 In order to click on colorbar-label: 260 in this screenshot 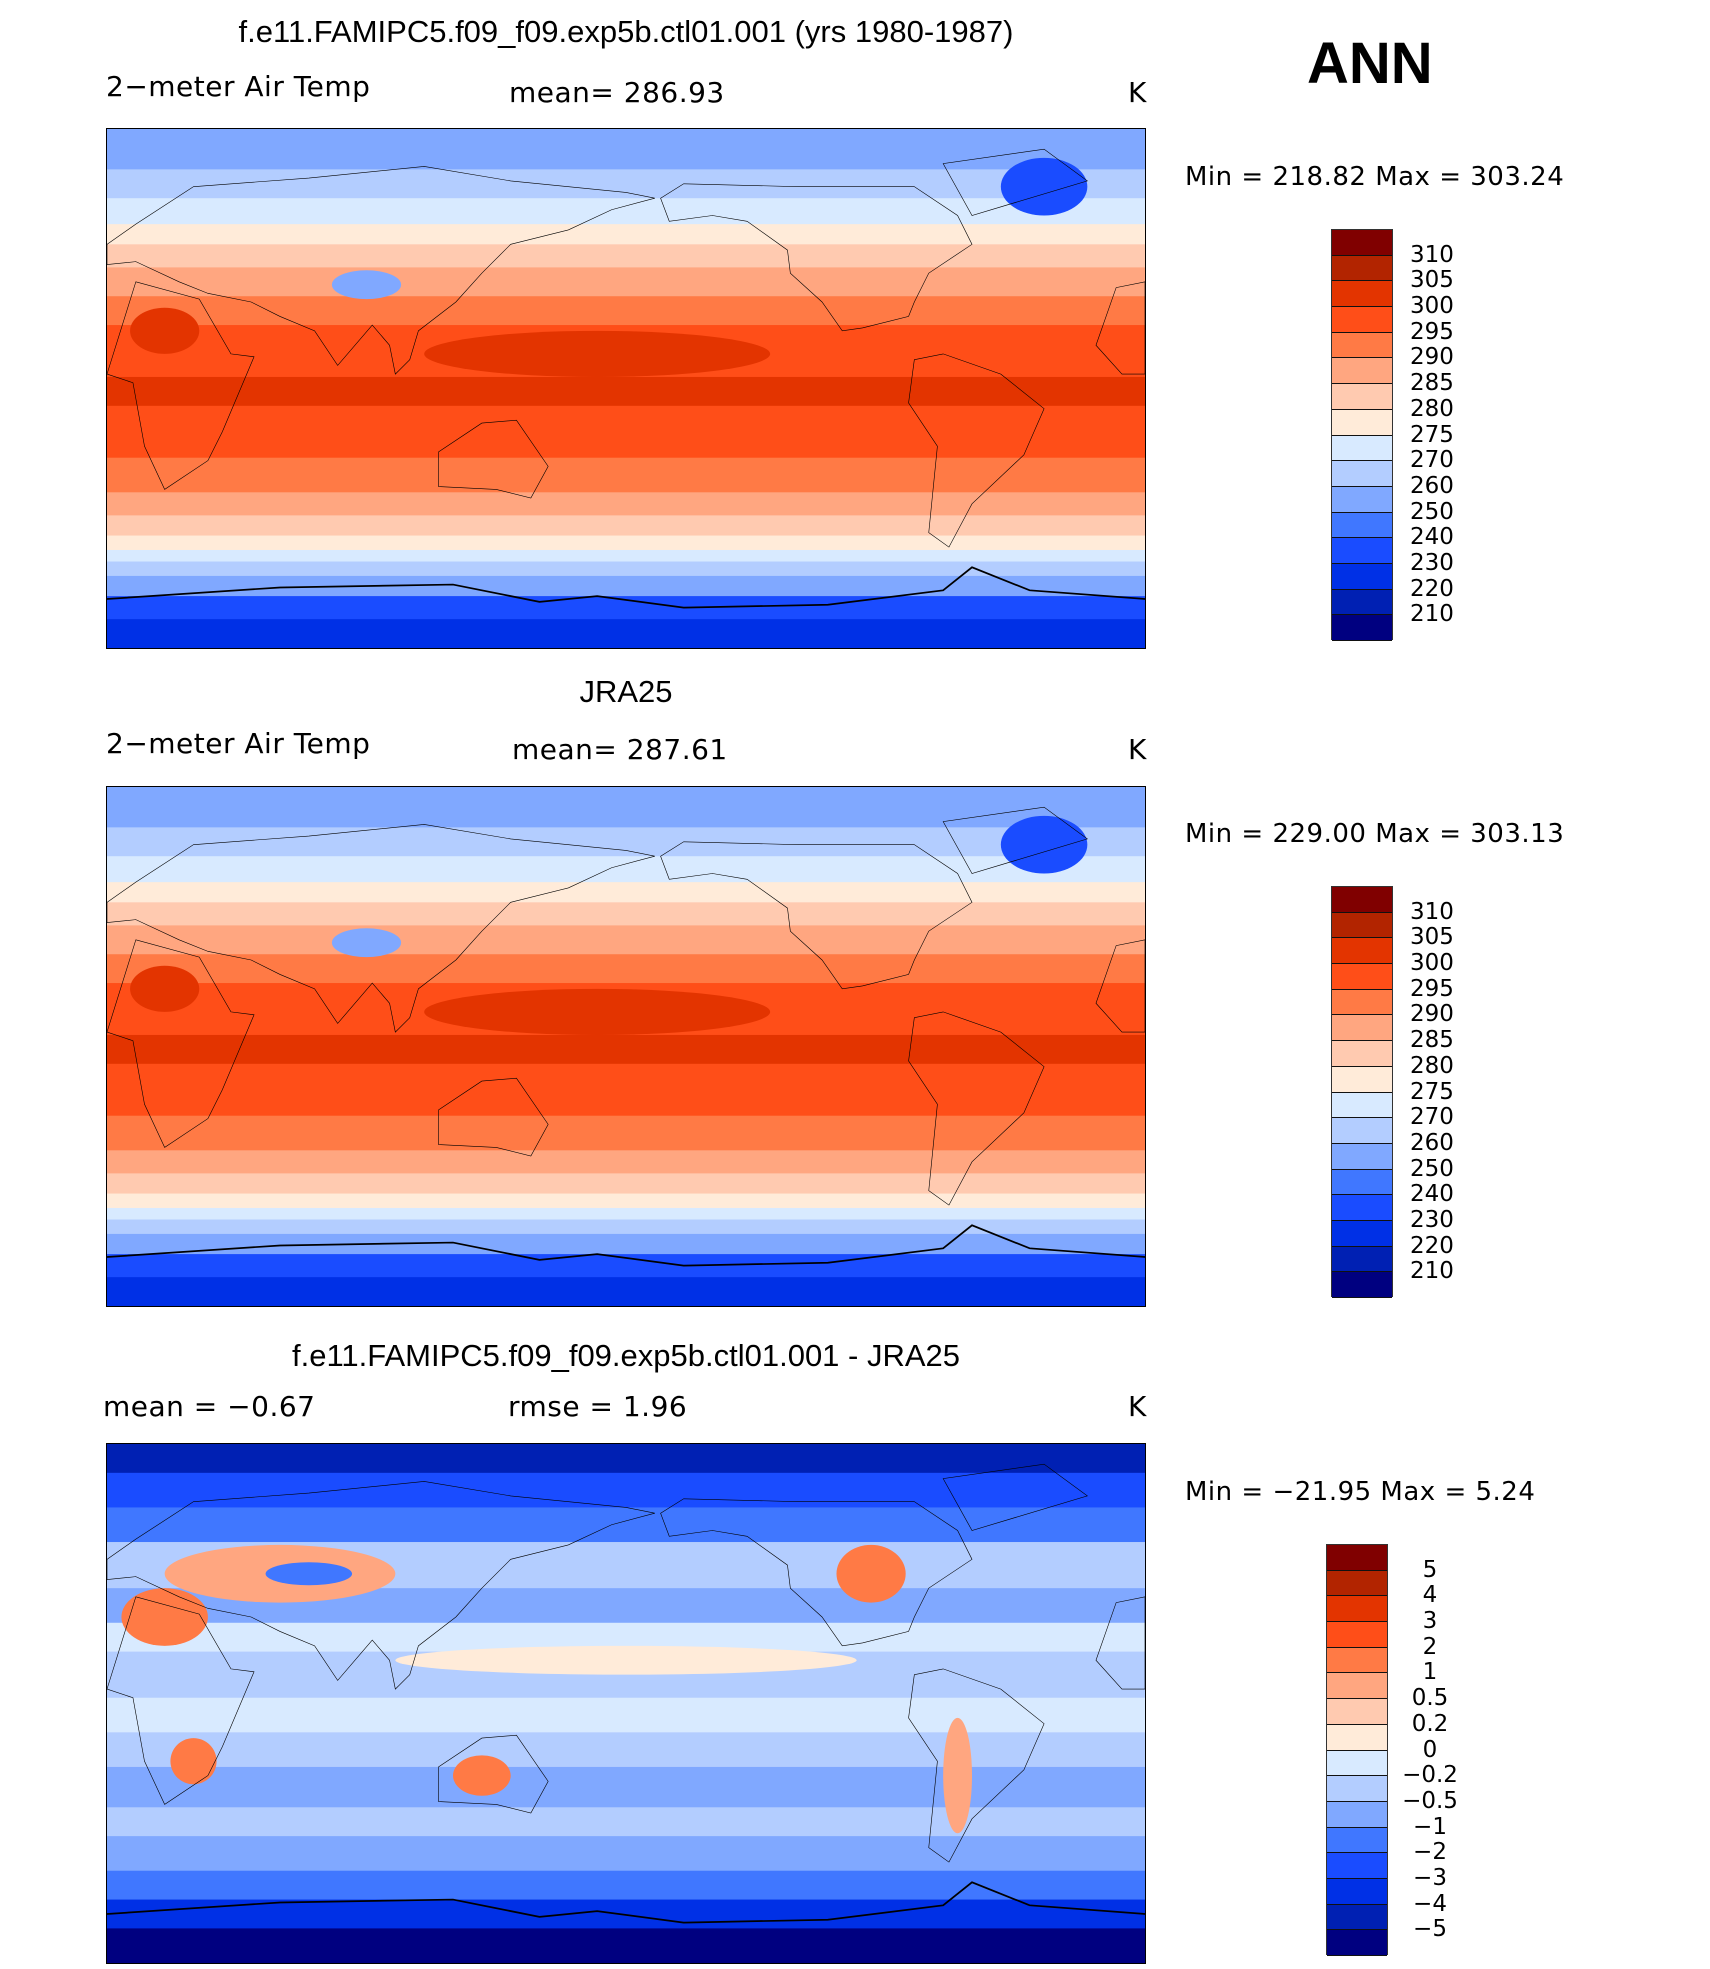, I will do `click(1432, 1142)`.